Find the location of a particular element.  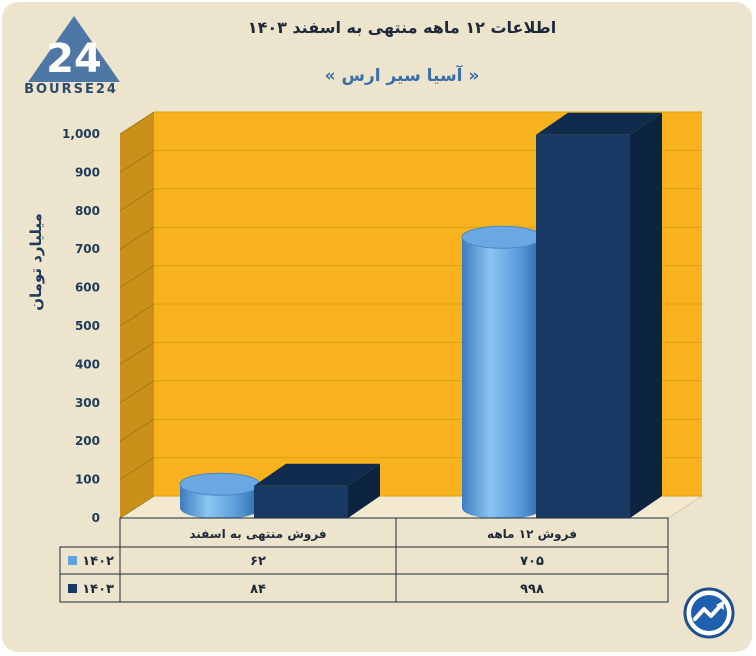

y-tick-label: 200 is located at coordinates (87, 441).